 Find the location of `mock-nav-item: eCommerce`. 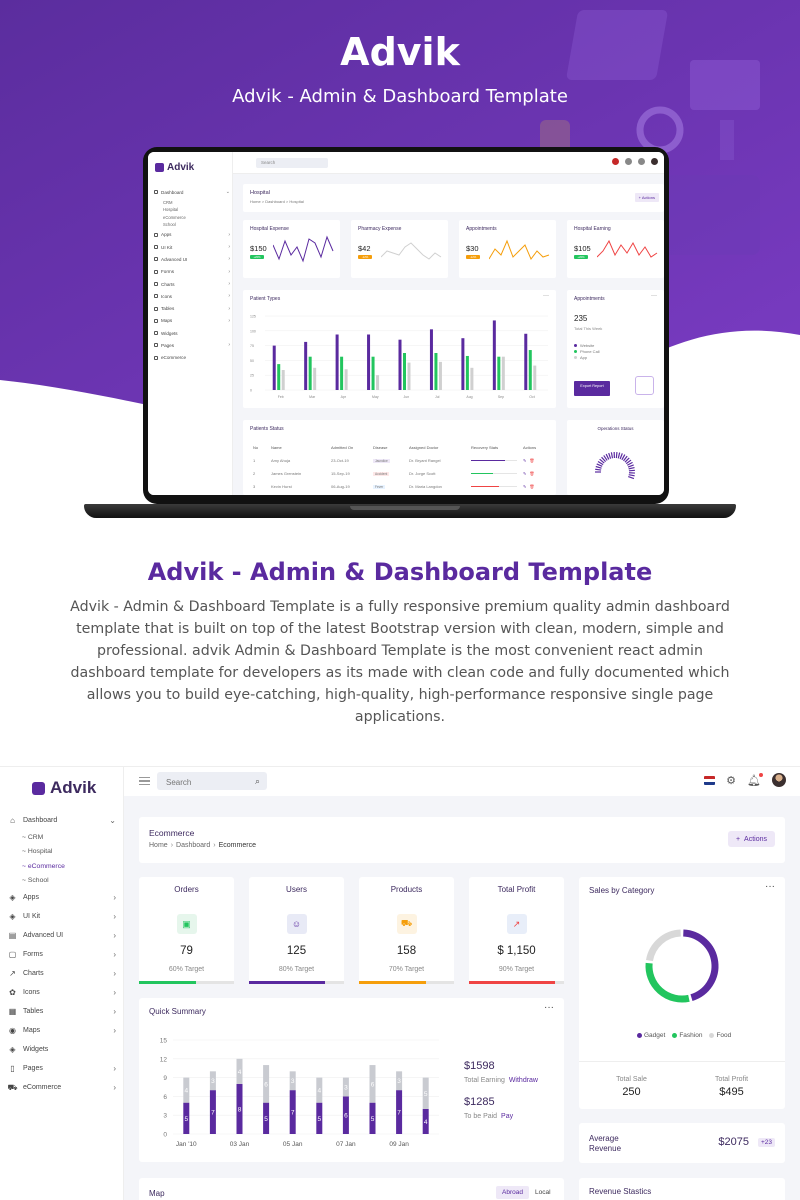

mock-nav-item: eCommerce is located at coordinates (192, 358).